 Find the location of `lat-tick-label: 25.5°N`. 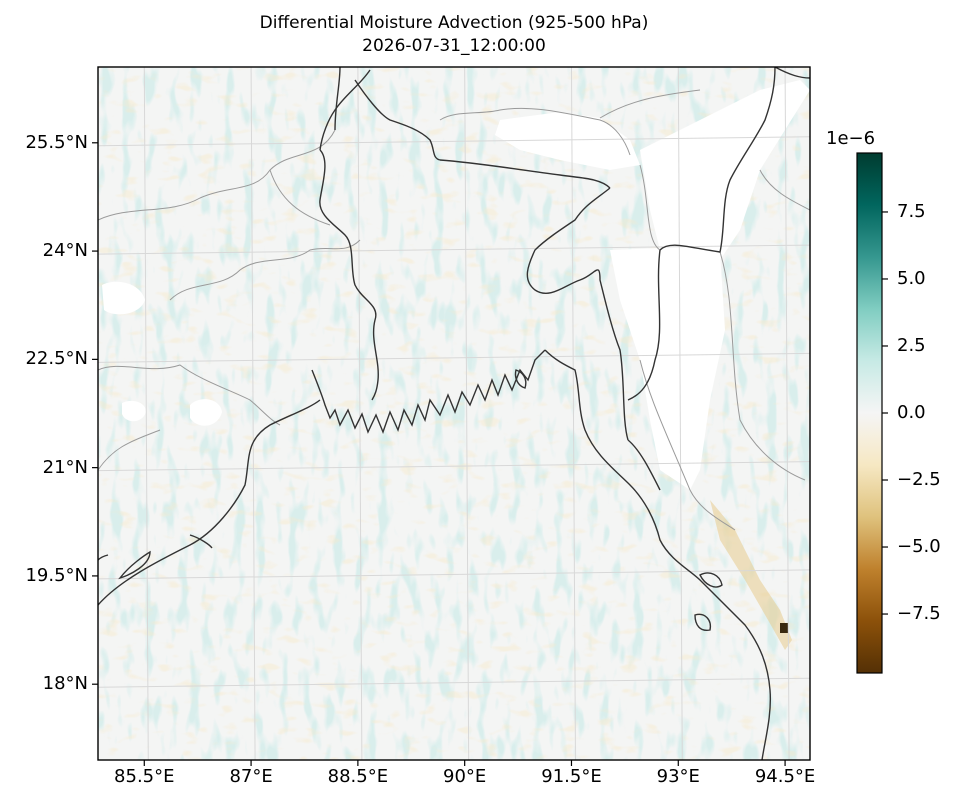

lat-tick-label: 25.5°N is located at coordinates (56, 142).